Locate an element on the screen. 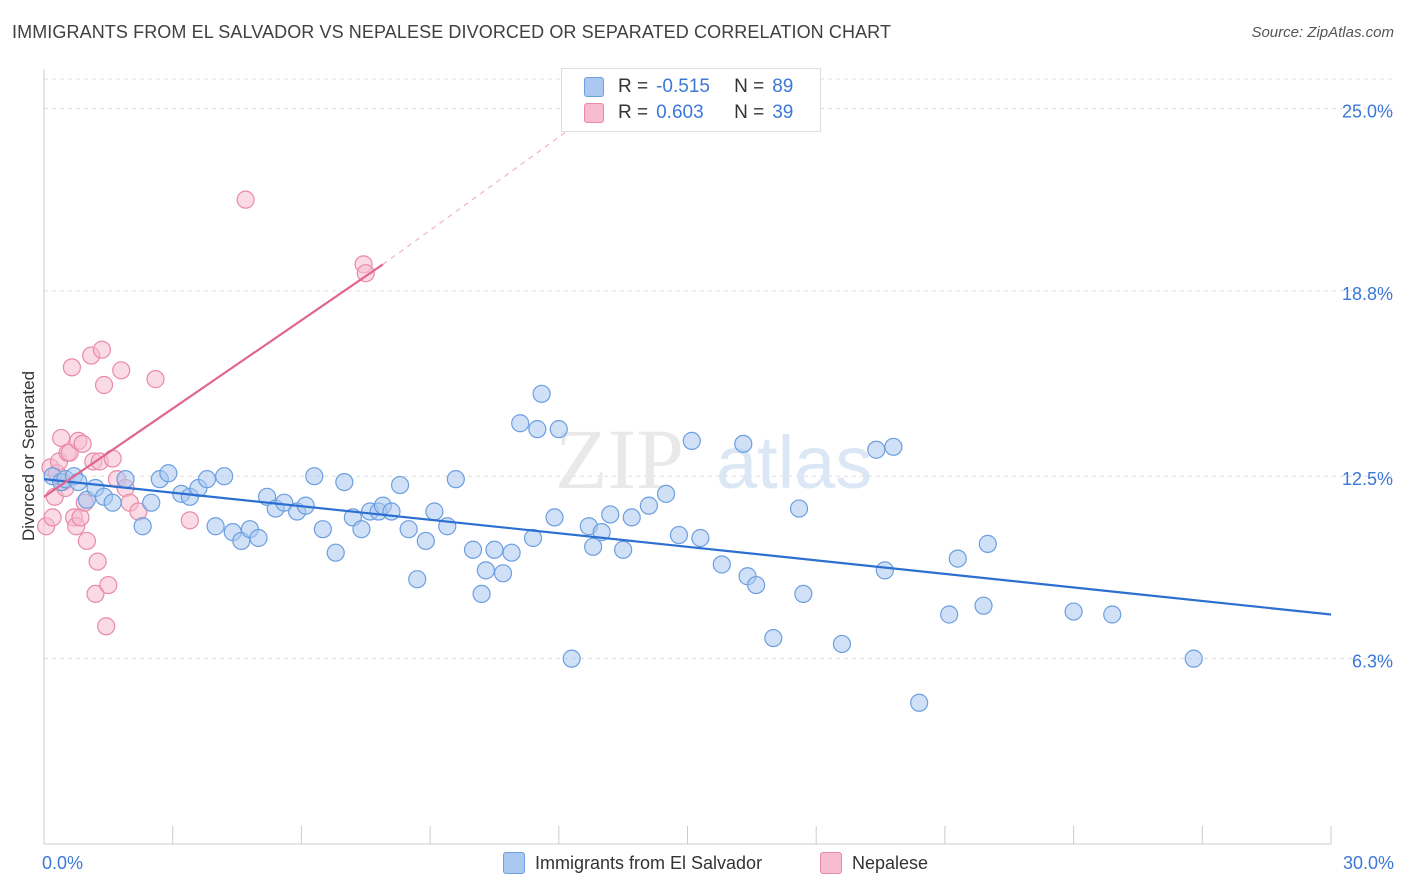  blue-swatch is located at coordinates (594, 87).